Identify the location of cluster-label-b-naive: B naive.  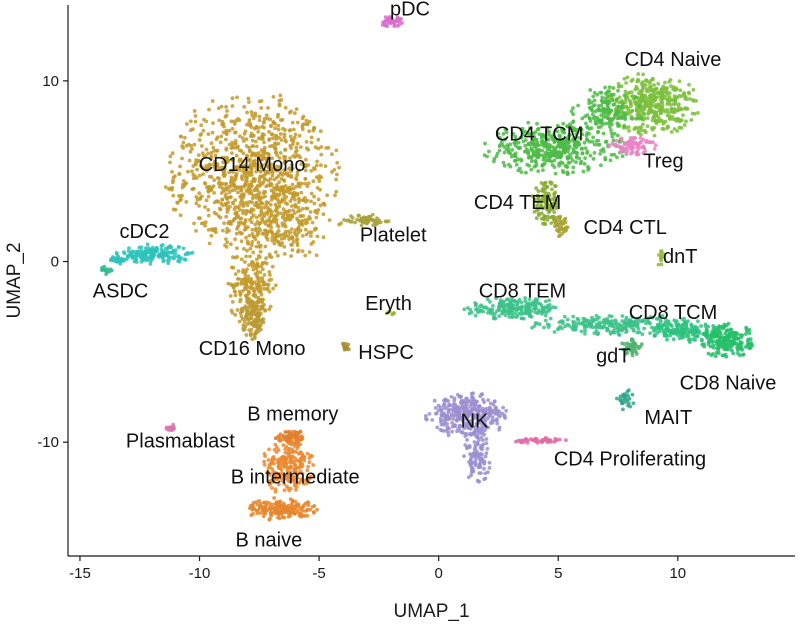
(269, 541).